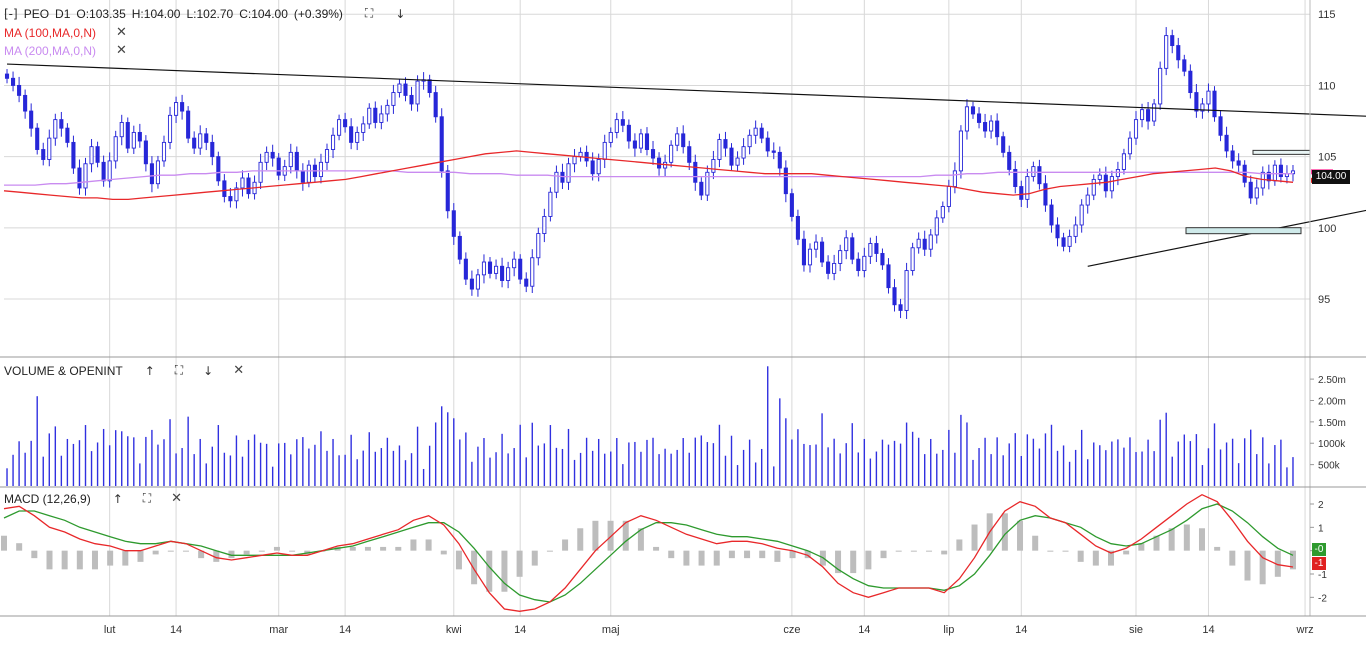 The height and width of the screenshot is (646, 1366). What do you see at coordinates (110, 630) in the screenshot?
I see `x-tick-label: lut` at bounding box center [110, 630].